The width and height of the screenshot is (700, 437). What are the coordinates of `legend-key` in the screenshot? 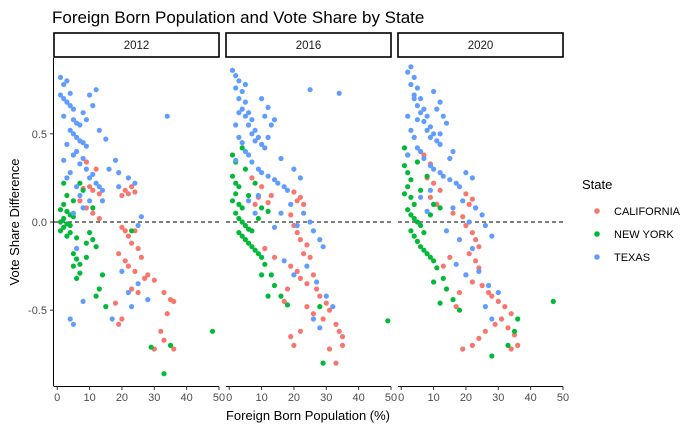 It's located at (597, 211).